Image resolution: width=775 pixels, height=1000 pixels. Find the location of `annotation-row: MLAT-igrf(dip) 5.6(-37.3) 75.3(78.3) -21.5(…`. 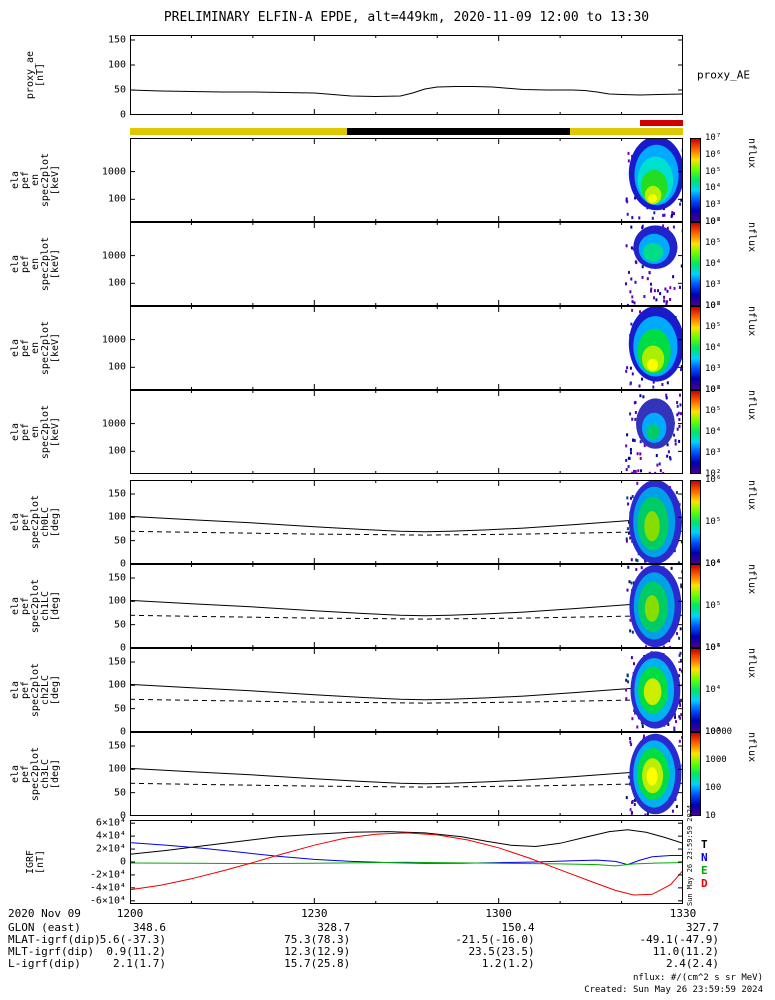

annotation-row: MLAT-igrf(dip) 5.6(-37.3) 75.3(78.3) -21.5(… is located at coordinates (387, 939).